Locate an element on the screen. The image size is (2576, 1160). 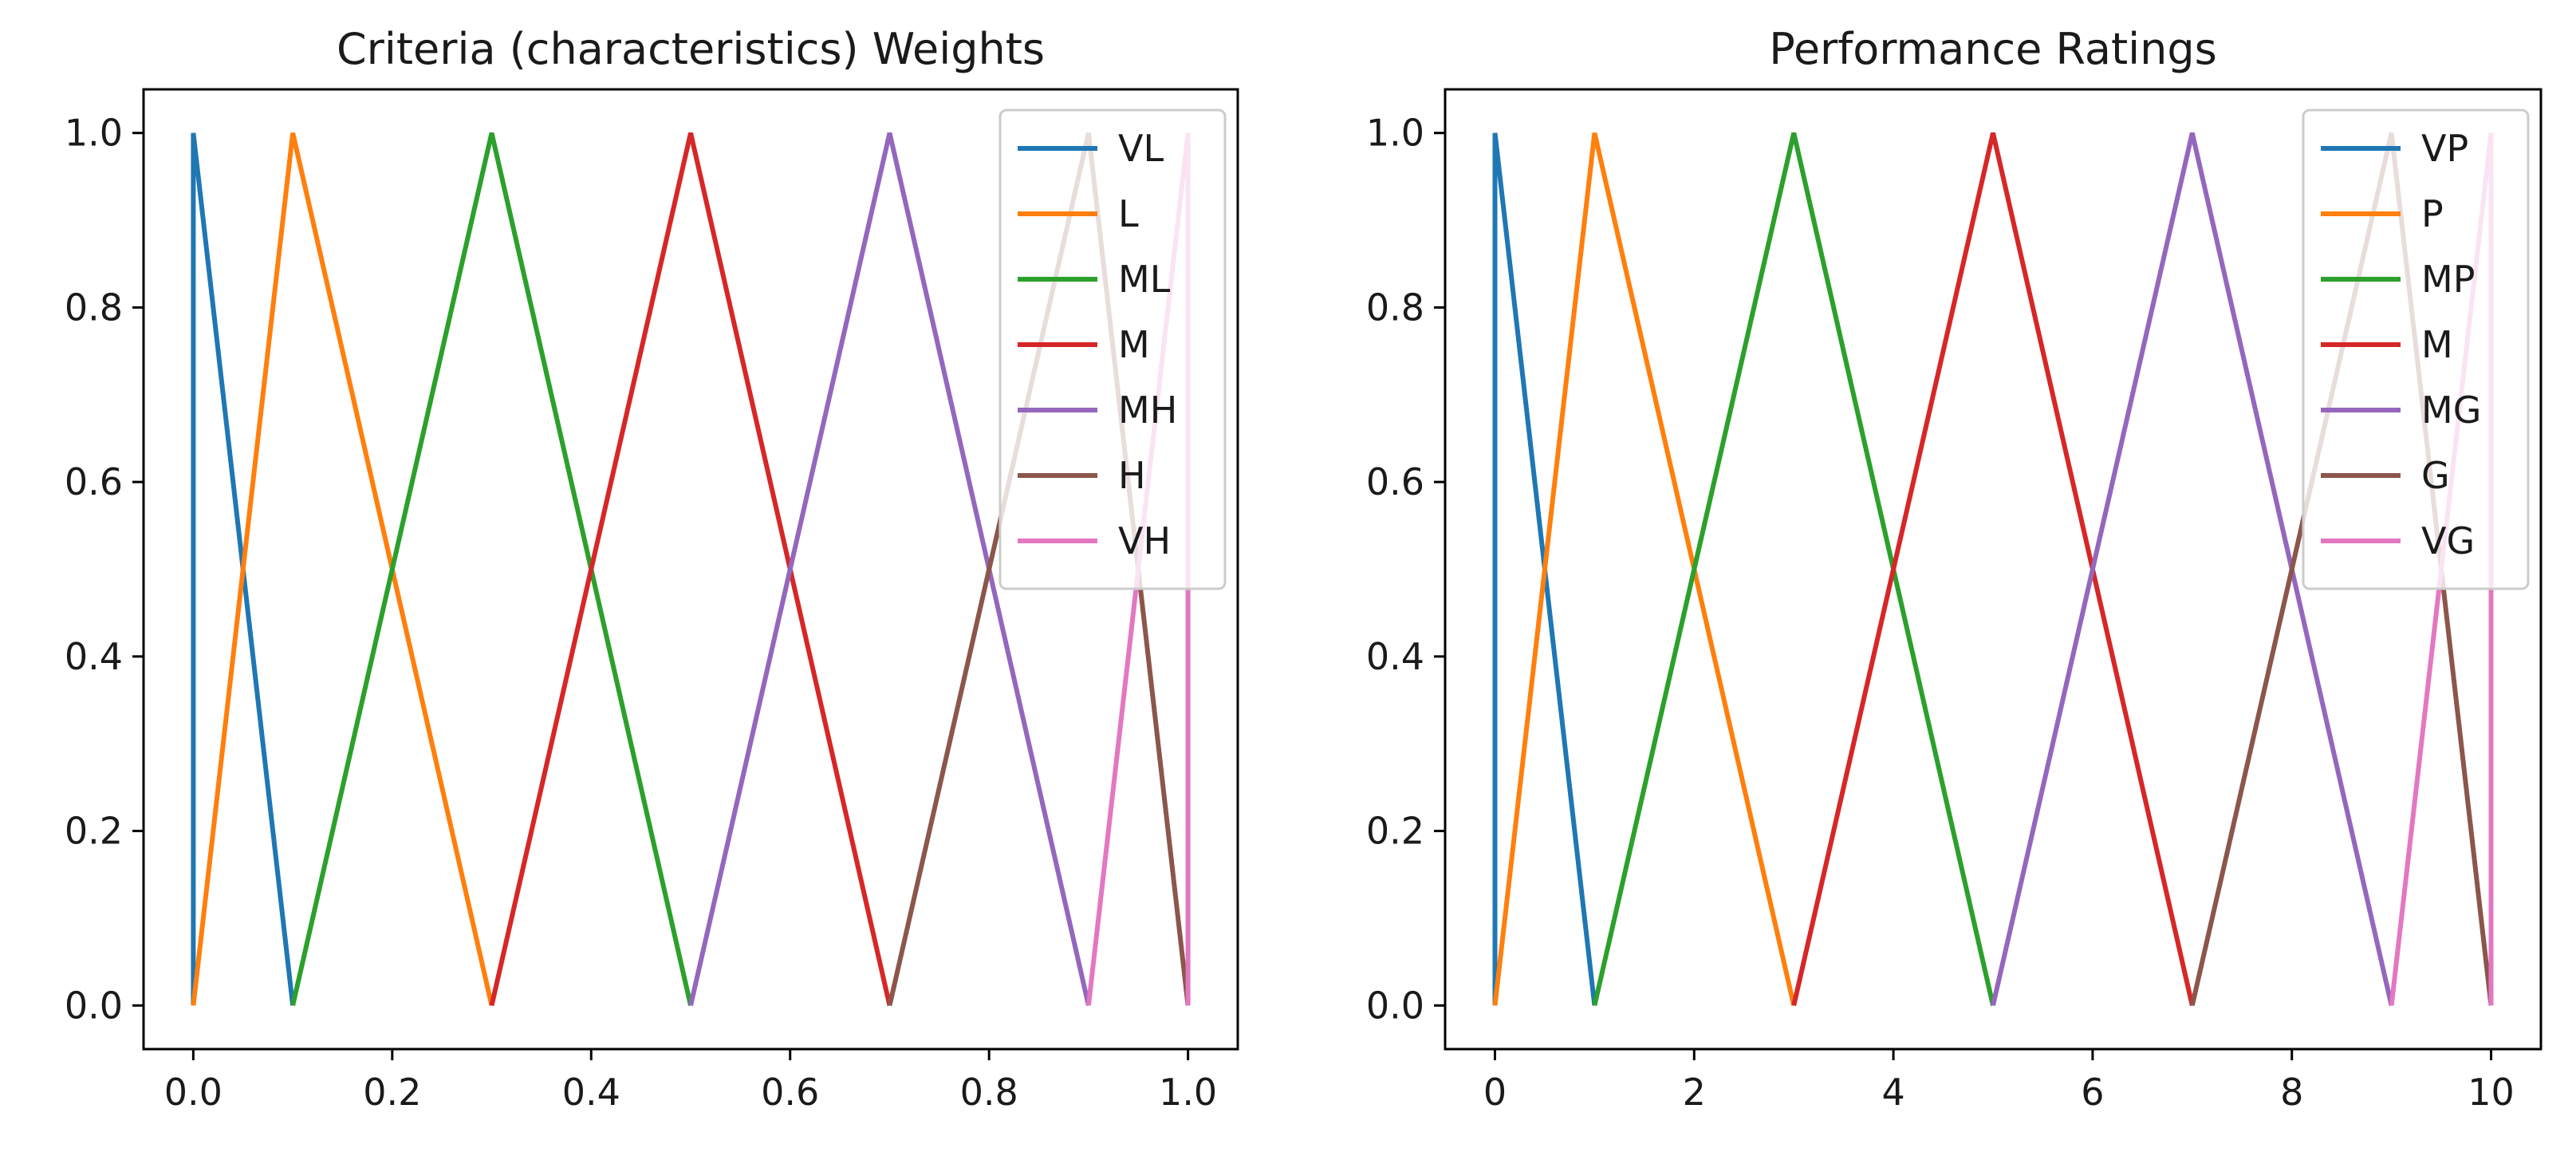
series-line-MG is located at coordinates (2192, 569).